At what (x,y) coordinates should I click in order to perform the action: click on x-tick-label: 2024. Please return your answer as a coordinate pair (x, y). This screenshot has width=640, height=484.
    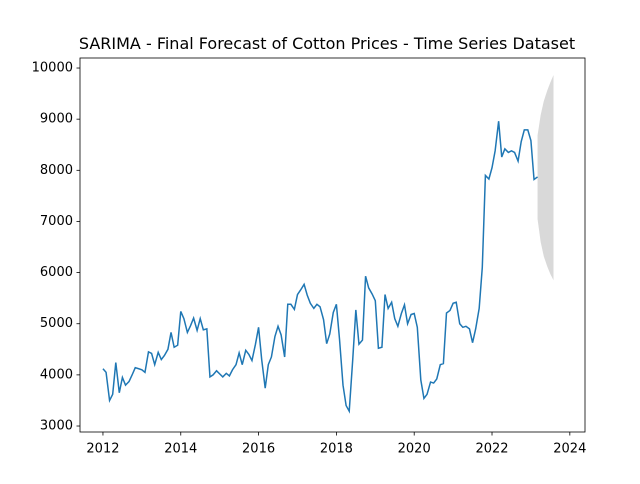
    Looking at the image, I should click on (569, 449).